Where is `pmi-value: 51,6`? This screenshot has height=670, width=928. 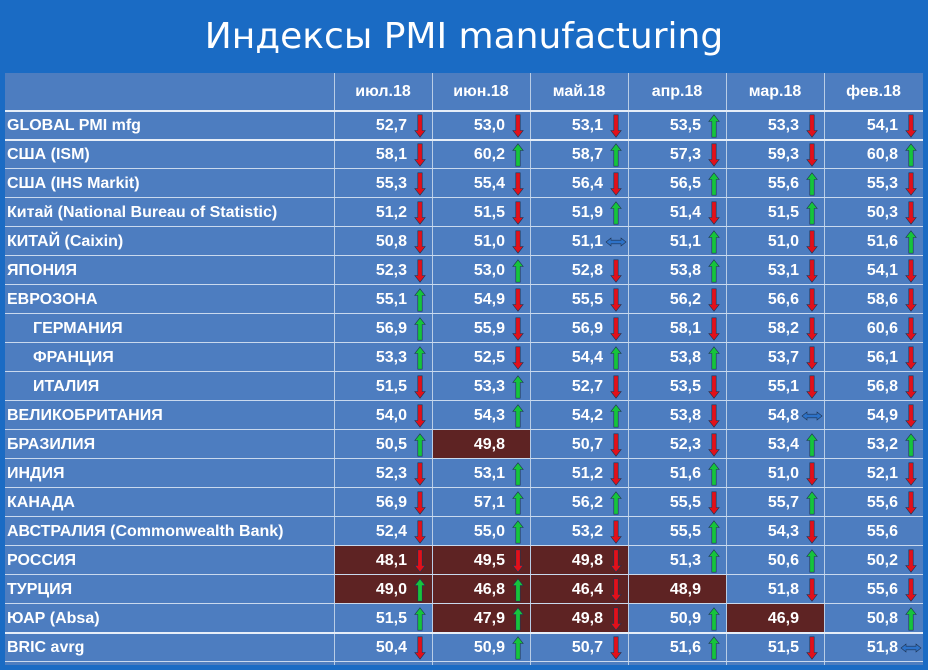
pmi-value: 51,6 is located at coordinates (685, 647).